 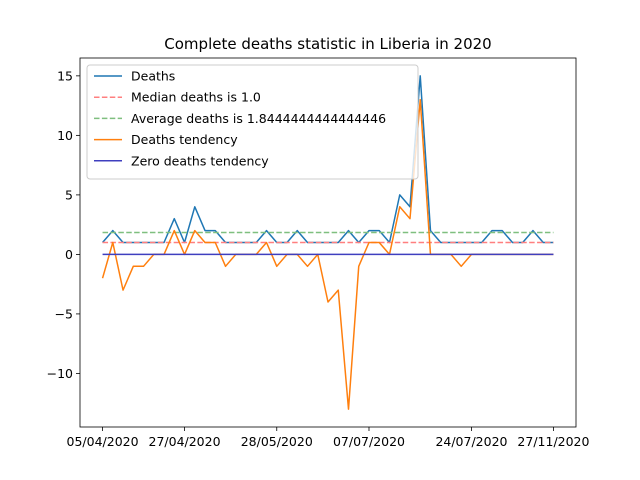 What do you see at coordinates (258, 118) in the screenshot?
I see `legend-label: Average deaths is 1.8444444444444446` at bounding box center [258, 118].